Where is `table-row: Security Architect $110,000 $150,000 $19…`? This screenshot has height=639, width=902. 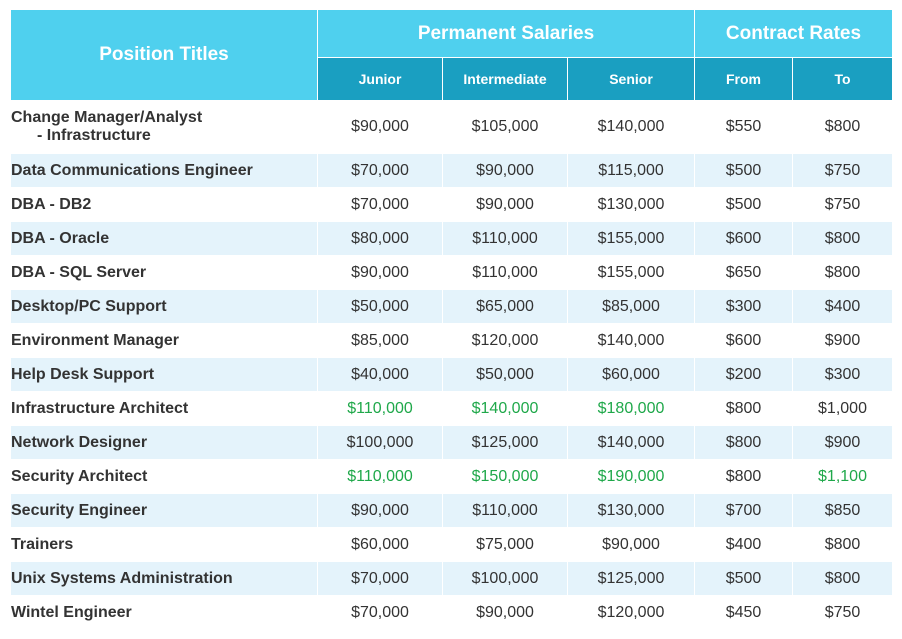
table-row: Security Architect $110,000 $150,000 $19… is located at coordinates (451, 476).